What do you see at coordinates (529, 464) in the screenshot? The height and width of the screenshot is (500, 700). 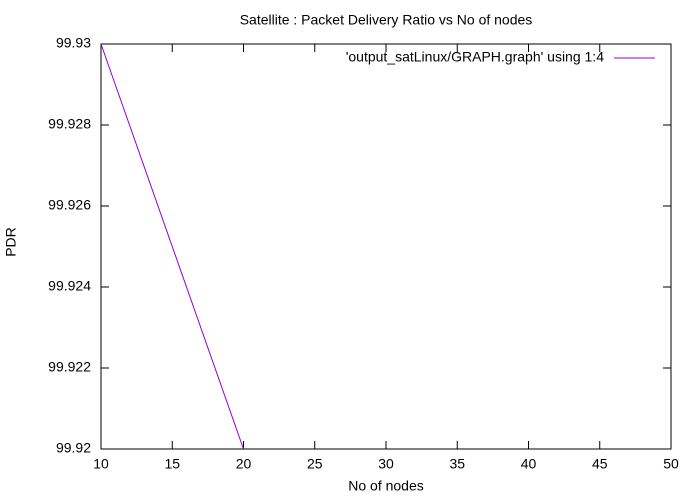 I see `x-tick-label: 40` at bounding box center [529, 464].